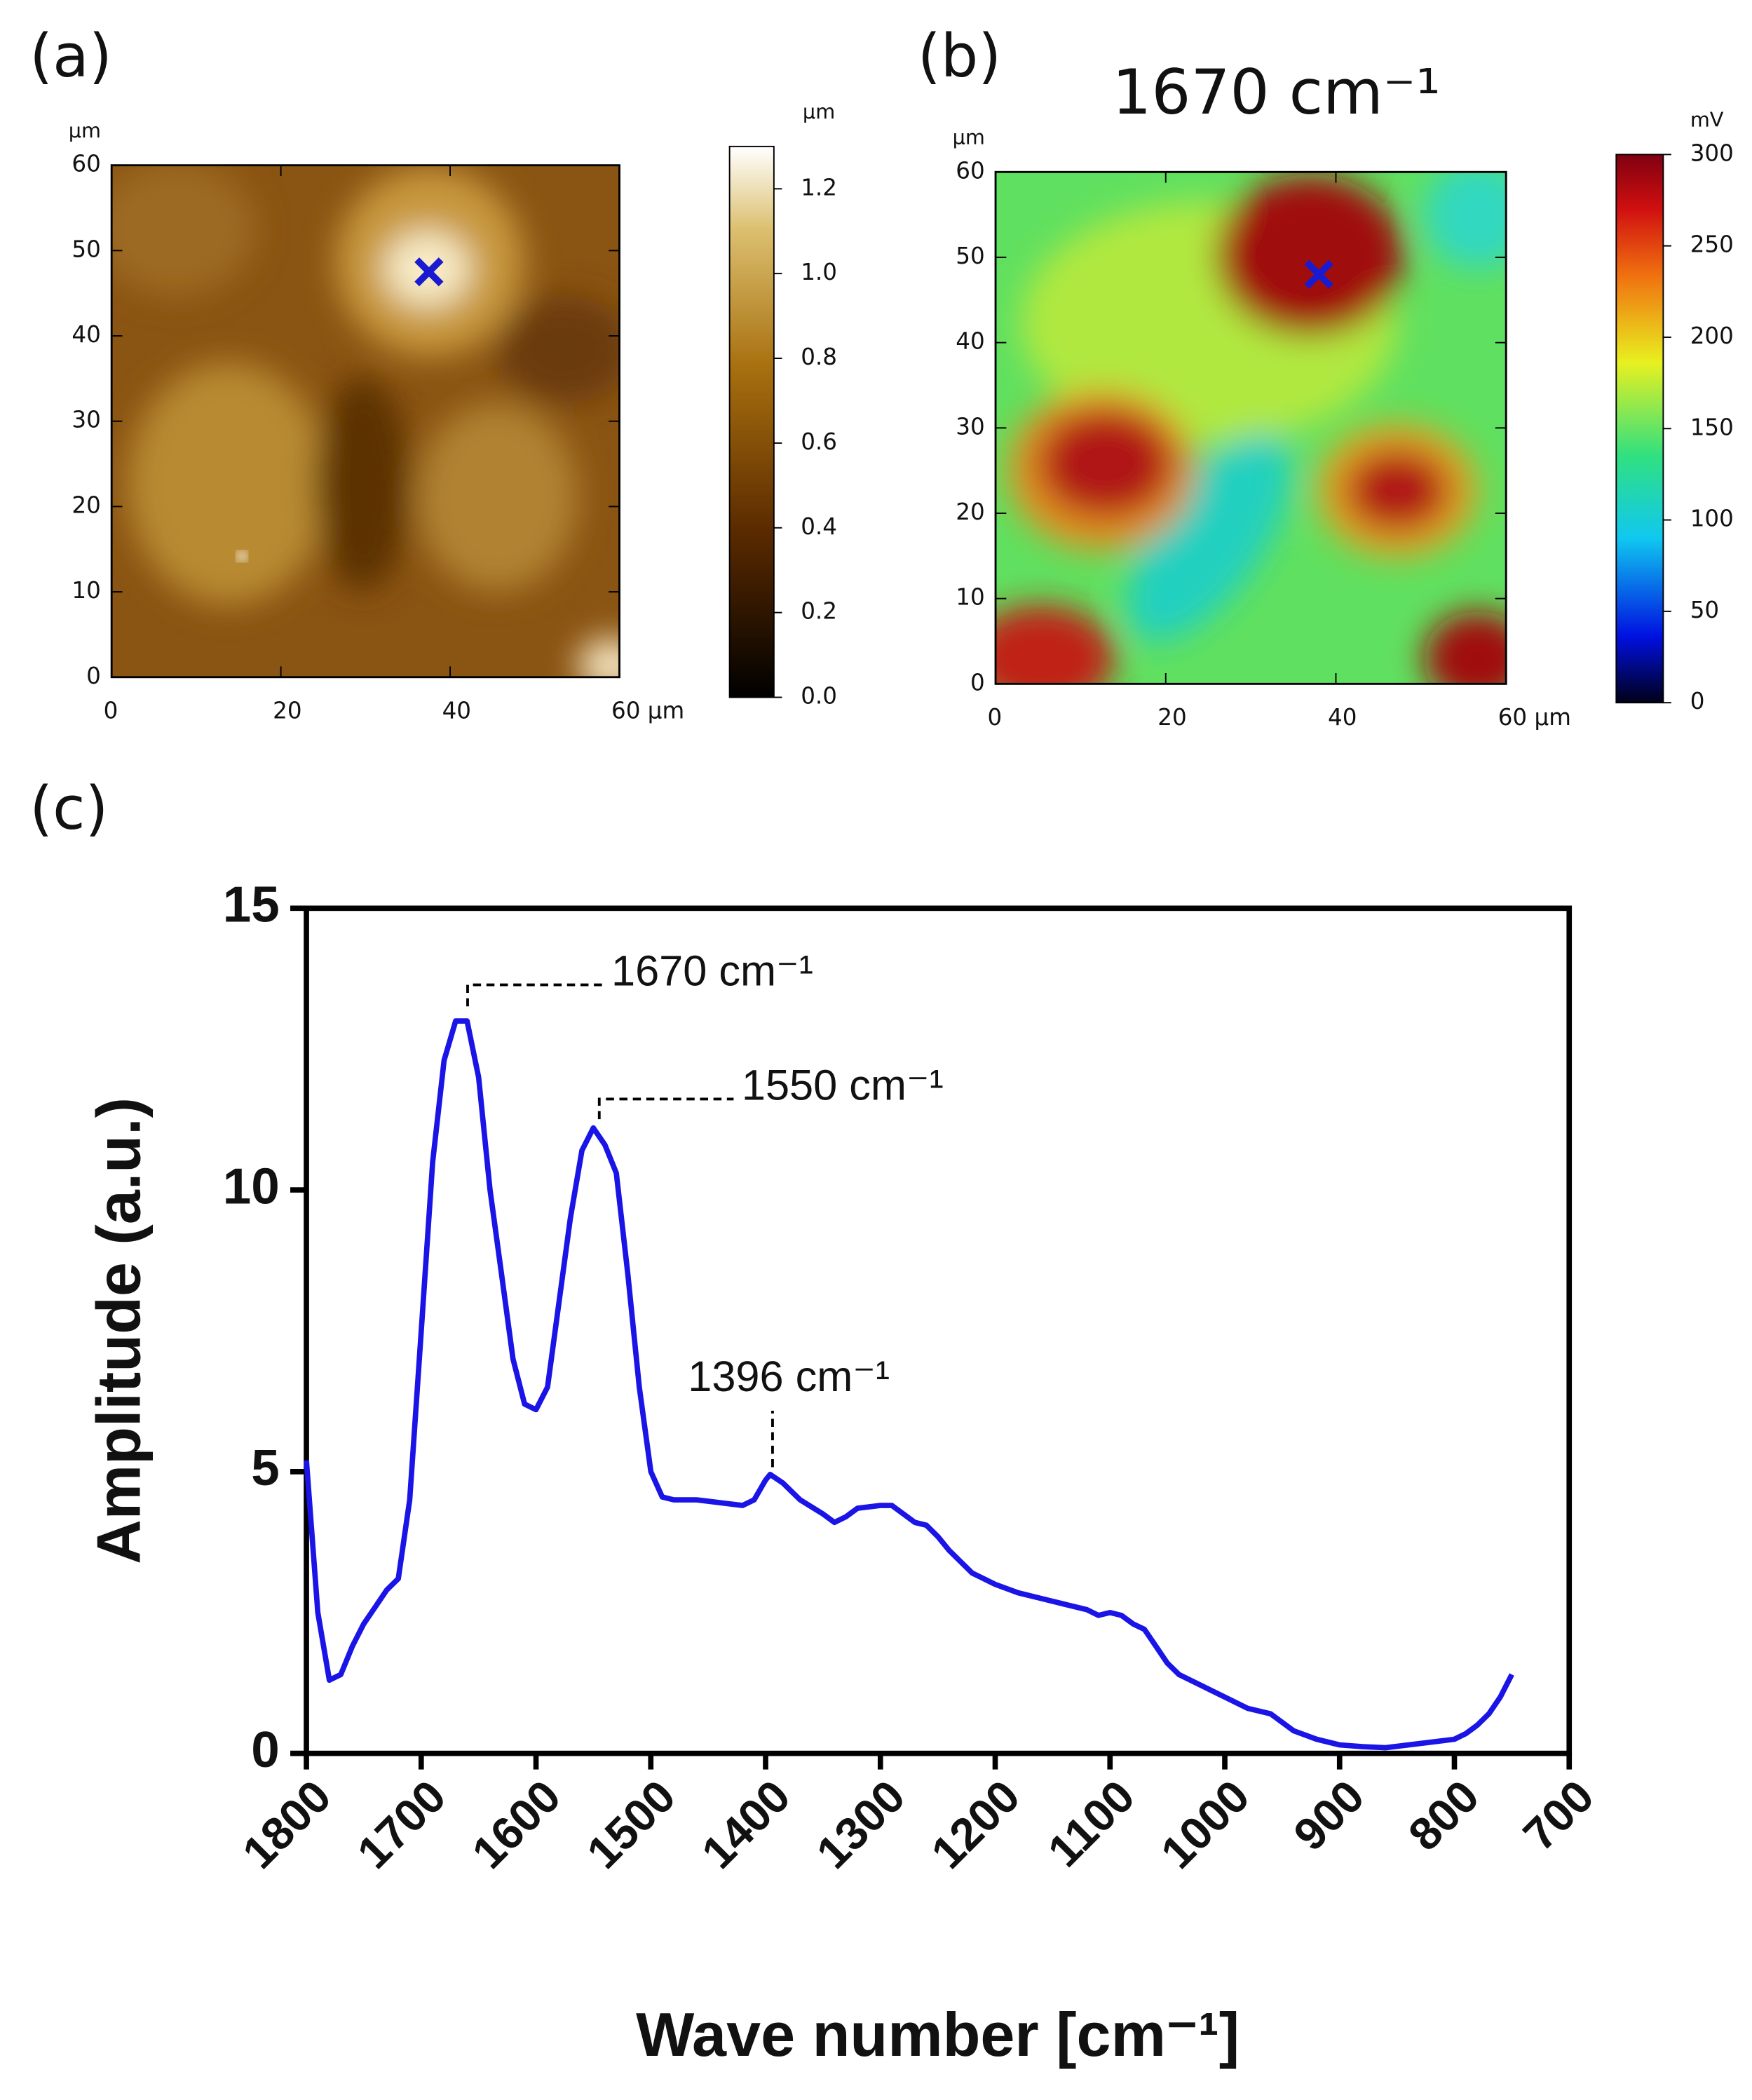 The height and width of the screenshot is (2100, 1752). What do you see at coordinates (1705, 610) in the screenshot?
I see `colorbar-tick-label: 50` at bounding box center [1705, 610].